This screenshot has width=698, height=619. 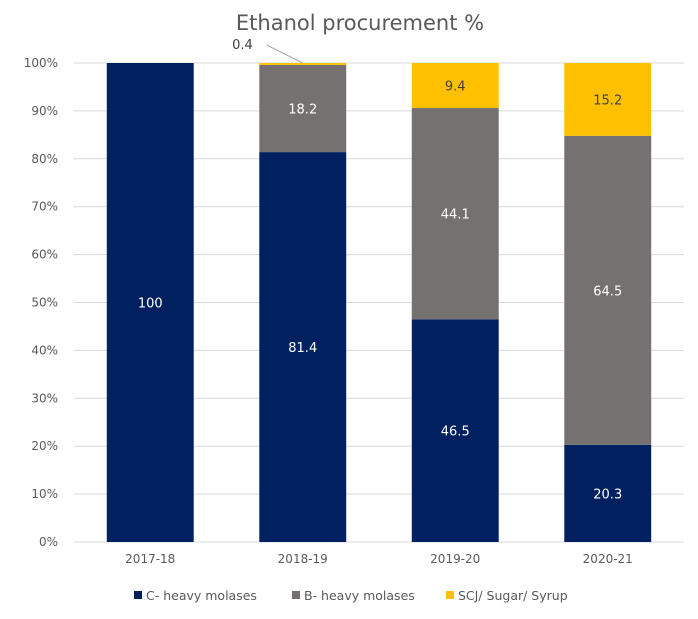 I want to click on data-label: 9.4, so click(x=455, y=87).